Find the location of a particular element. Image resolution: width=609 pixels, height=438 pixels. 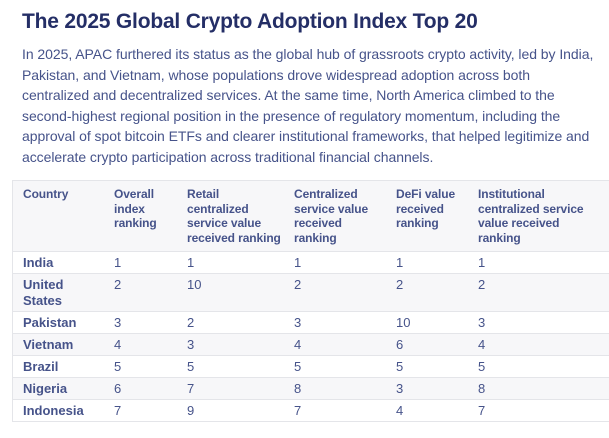

country-cell: Indonesia is located at coordinates (58, 410).